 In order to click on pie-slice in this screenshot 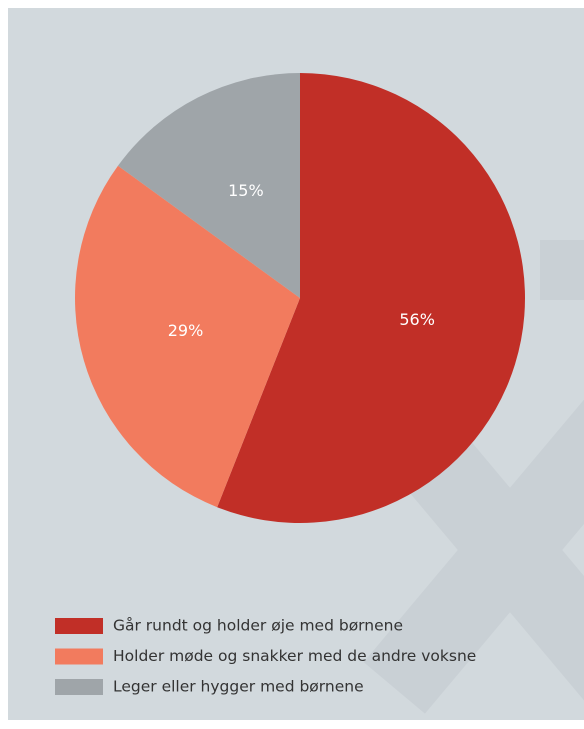, I will do `click(208, 185)`.